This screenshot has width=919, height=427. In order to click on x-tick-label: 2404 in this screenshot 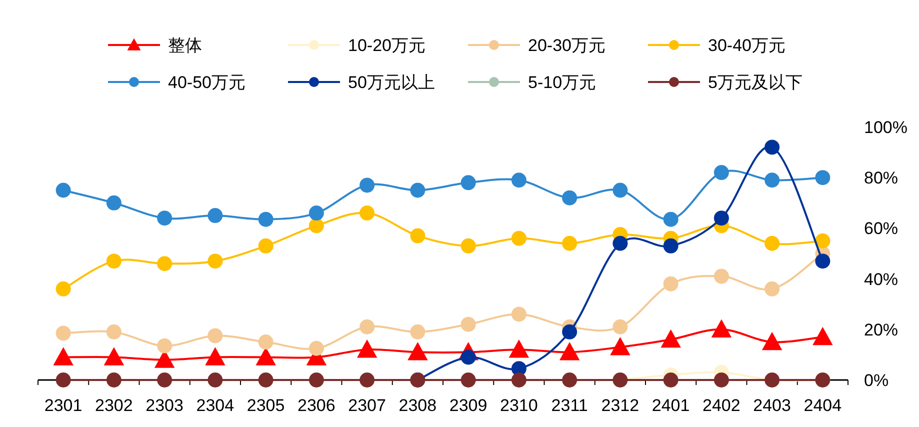, I will do `click(823, 405)`.